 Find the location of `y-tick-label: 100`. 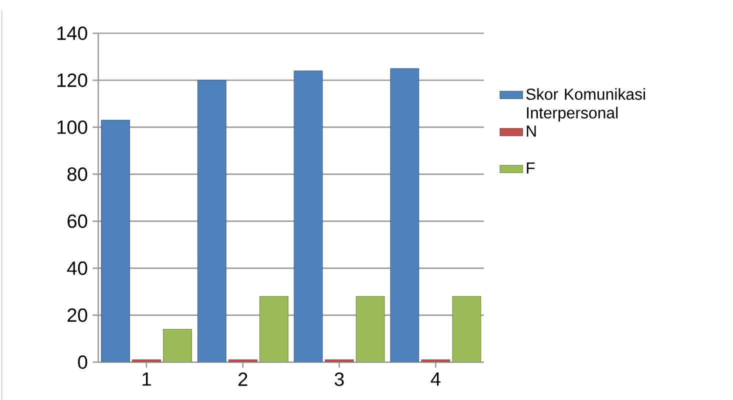

y-tick-label: 100 is located at coordinates (72, 127).